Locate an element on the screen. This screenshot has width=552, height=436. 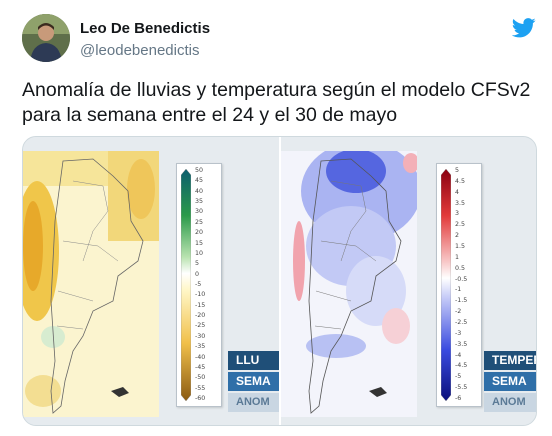
avatar is located at coordinates (46, 38).